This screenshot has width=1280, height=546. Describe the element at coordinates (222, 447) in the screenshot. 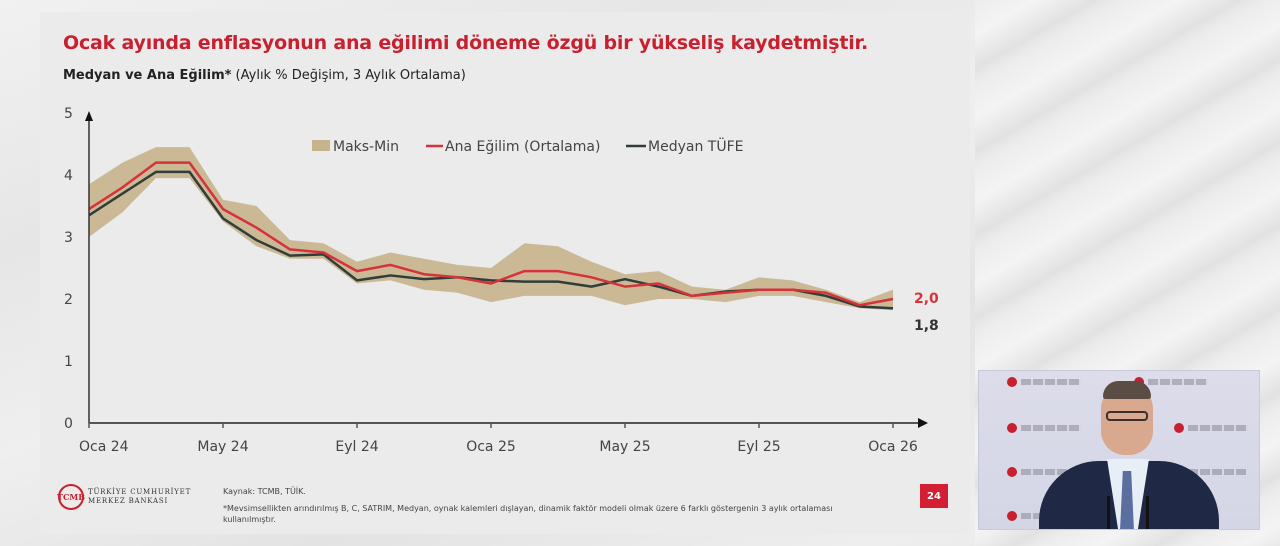

I see `x-tick-label: May 24` at that location.